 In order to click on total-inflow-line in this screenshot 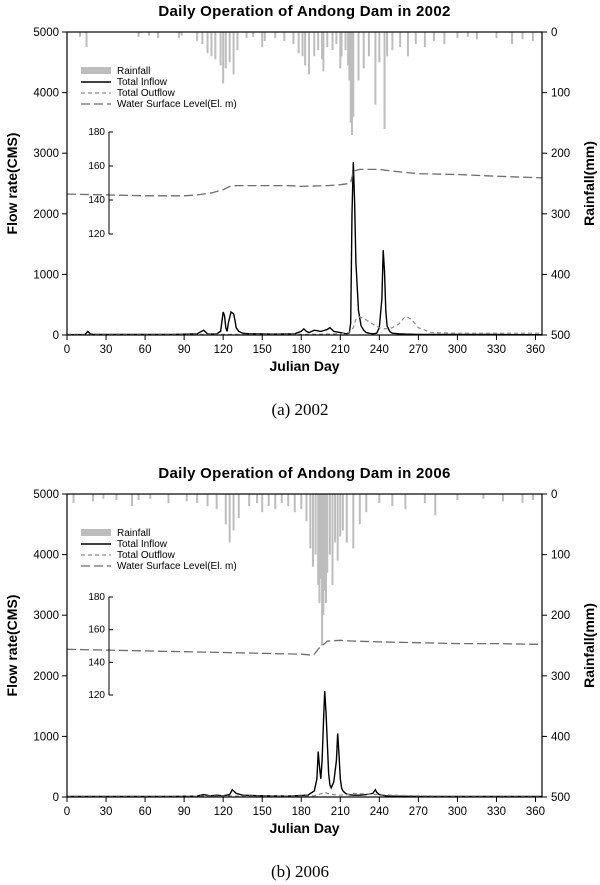, I will do `click(304, 744)`.